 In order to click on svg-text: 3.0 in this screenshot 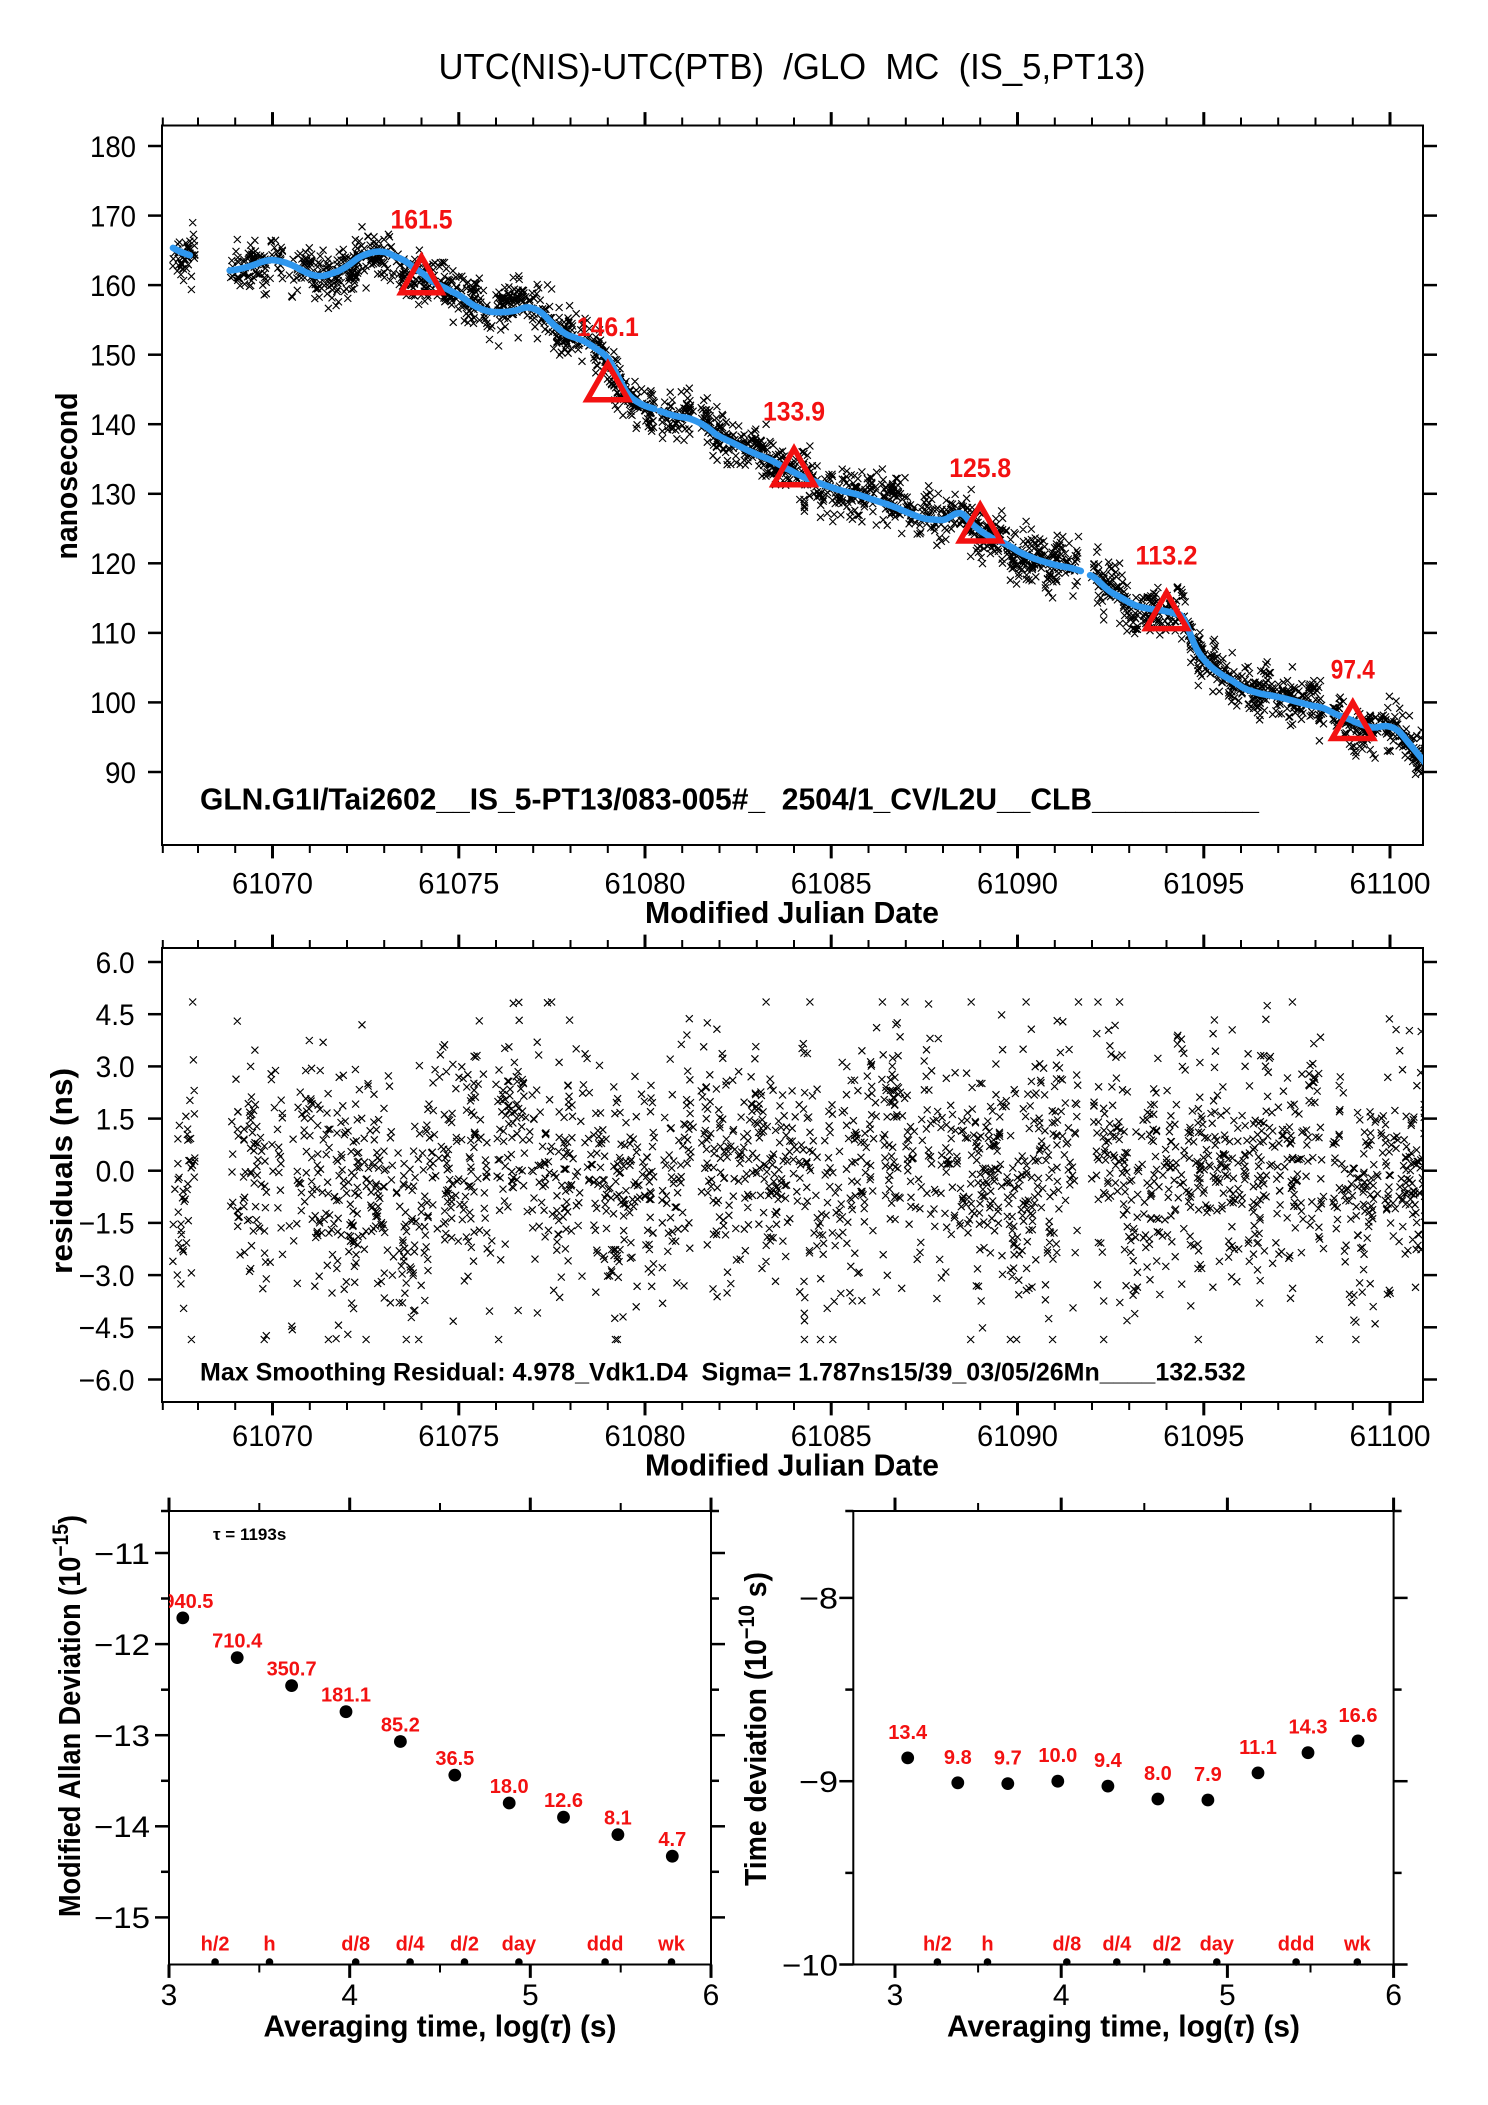, I will do `click(115, 1067)`.